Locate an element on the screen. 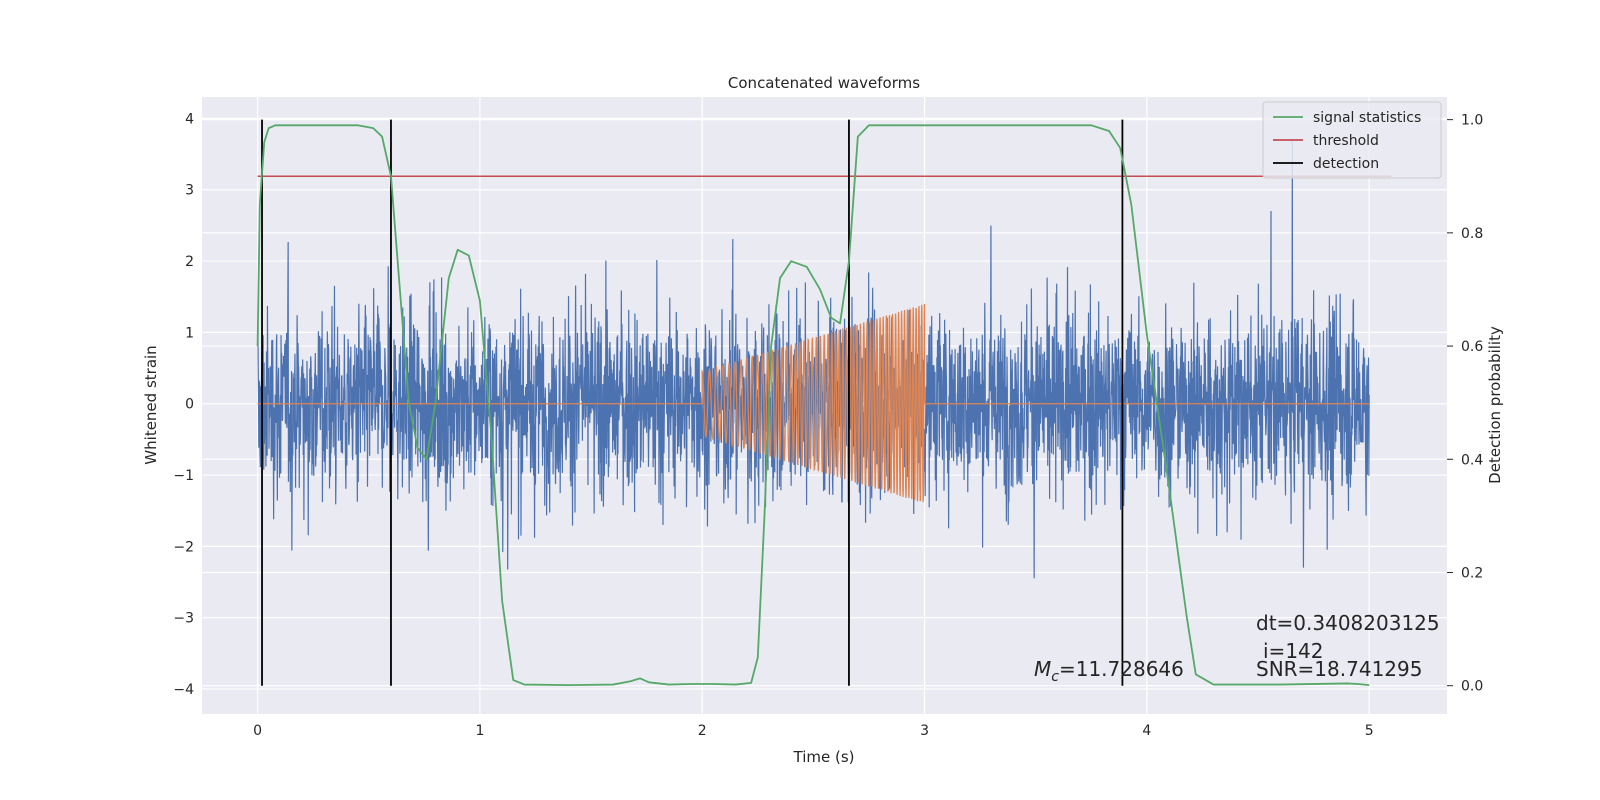 This screenshot has height=800, width=1600. y-tick-label-right: 0.4 is located at coordinates (1472, 460).